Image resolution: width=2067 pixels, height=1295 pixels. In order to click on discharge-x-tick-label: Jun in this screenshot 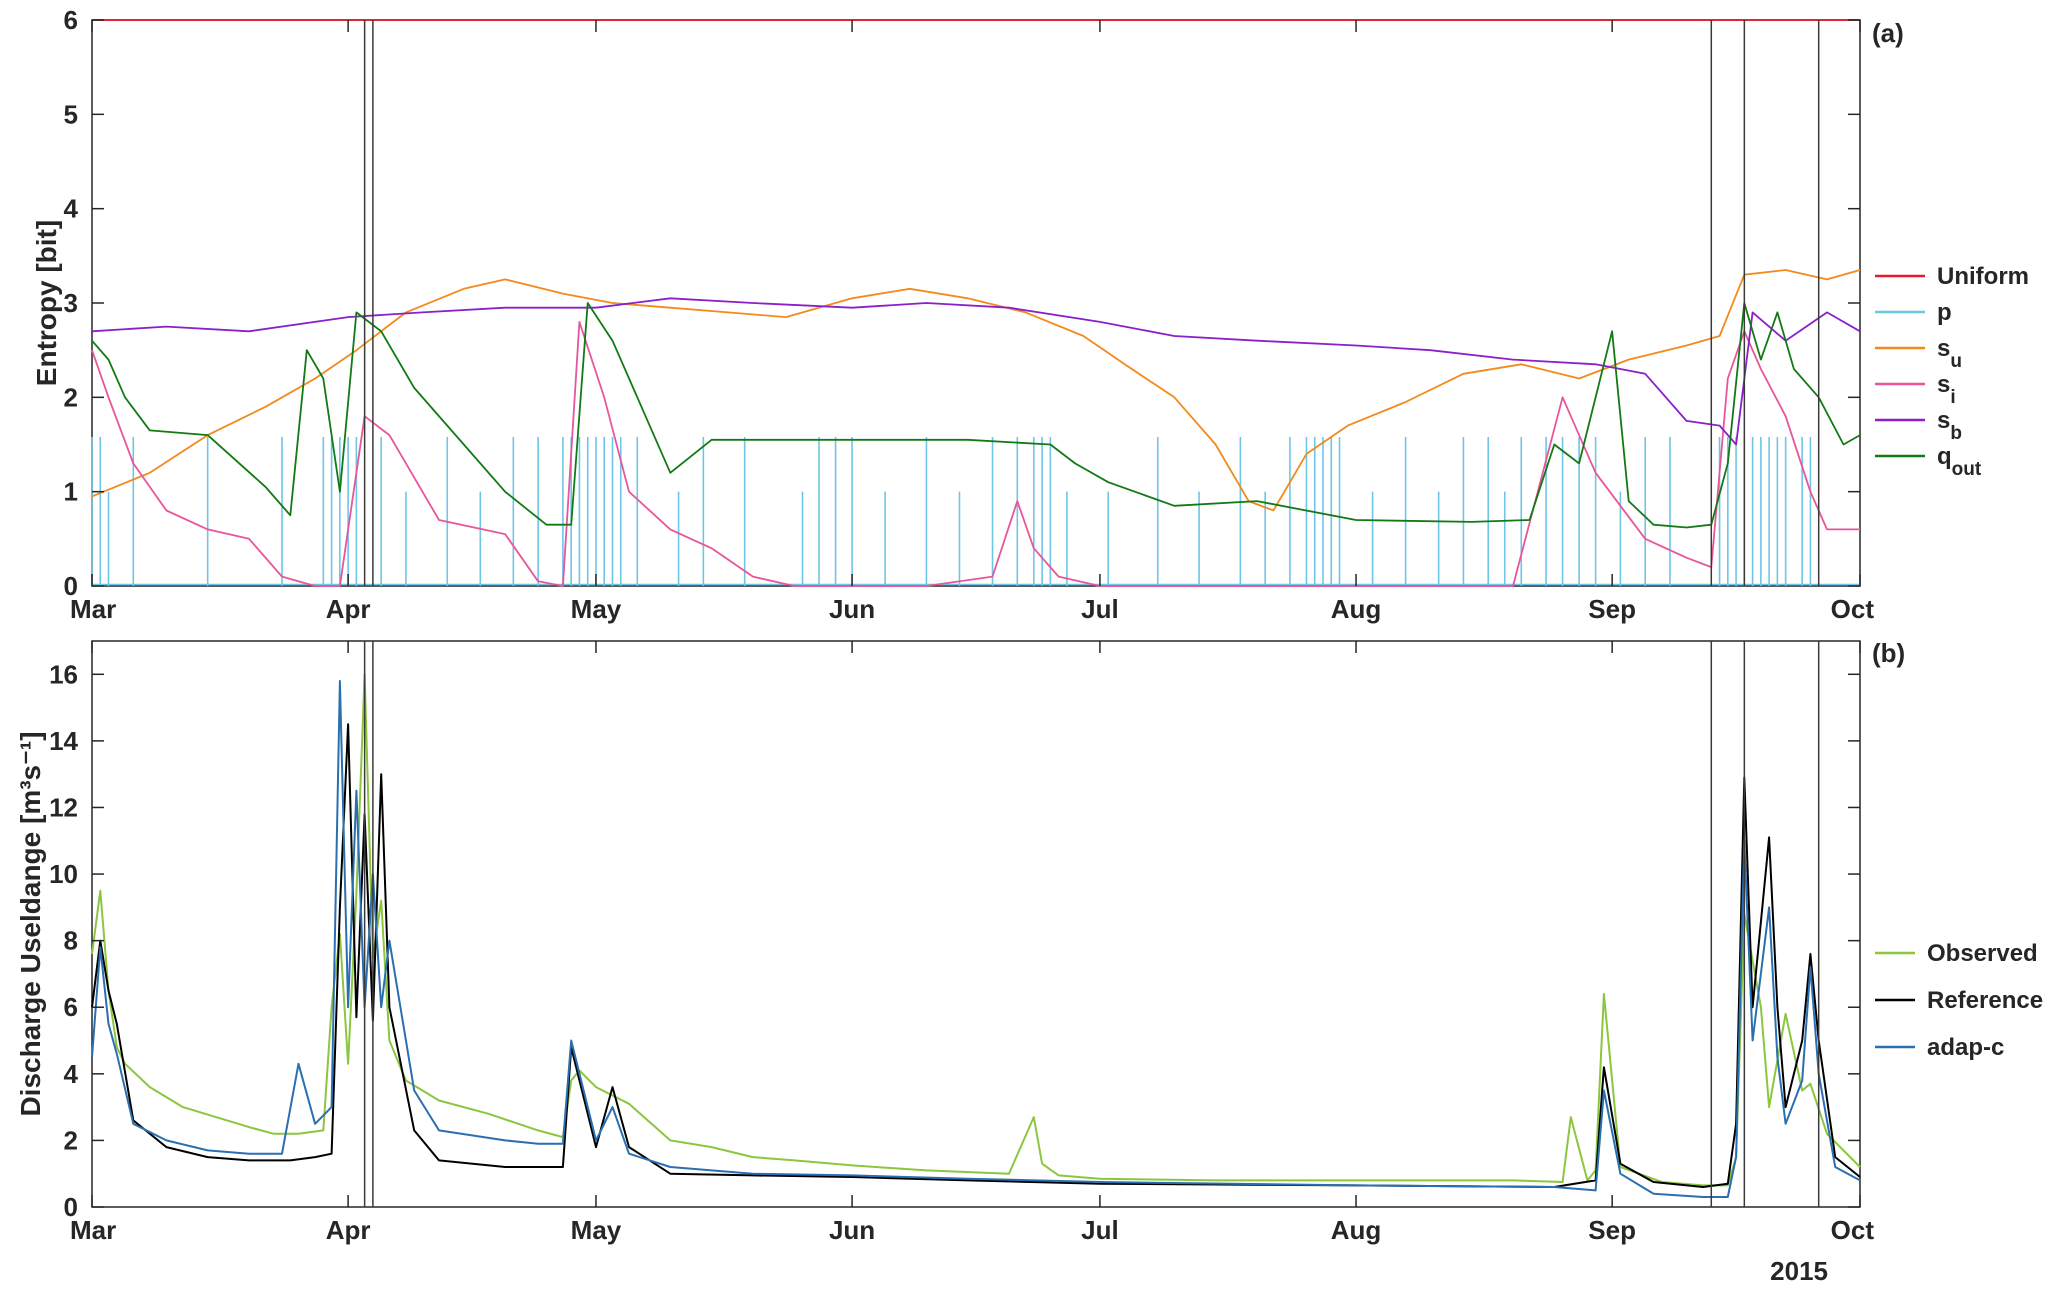, I will do `click(852, 1230)`.